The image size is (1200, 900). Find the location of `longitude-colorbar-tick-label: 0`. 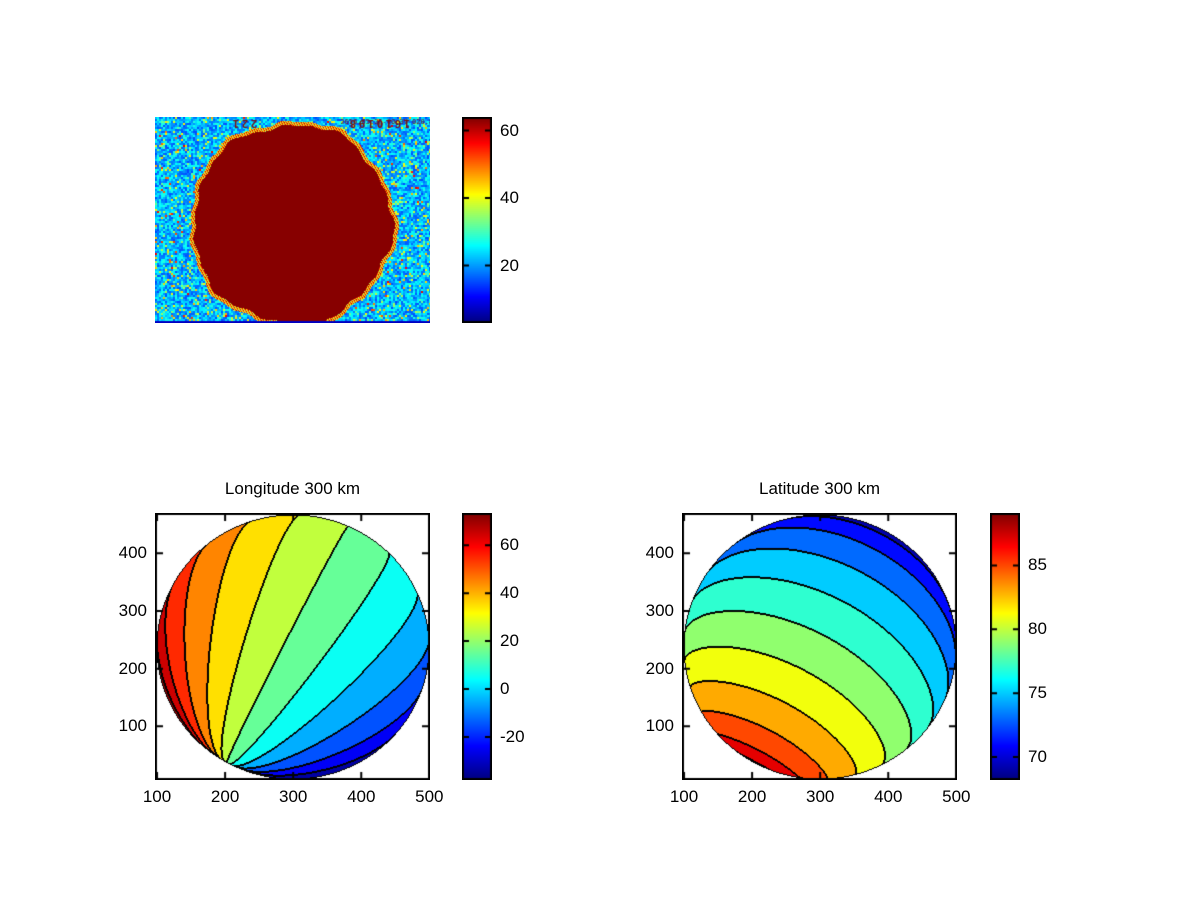

longitude-colorbar-tick-label: 0 is located at coordinates (505, 688).